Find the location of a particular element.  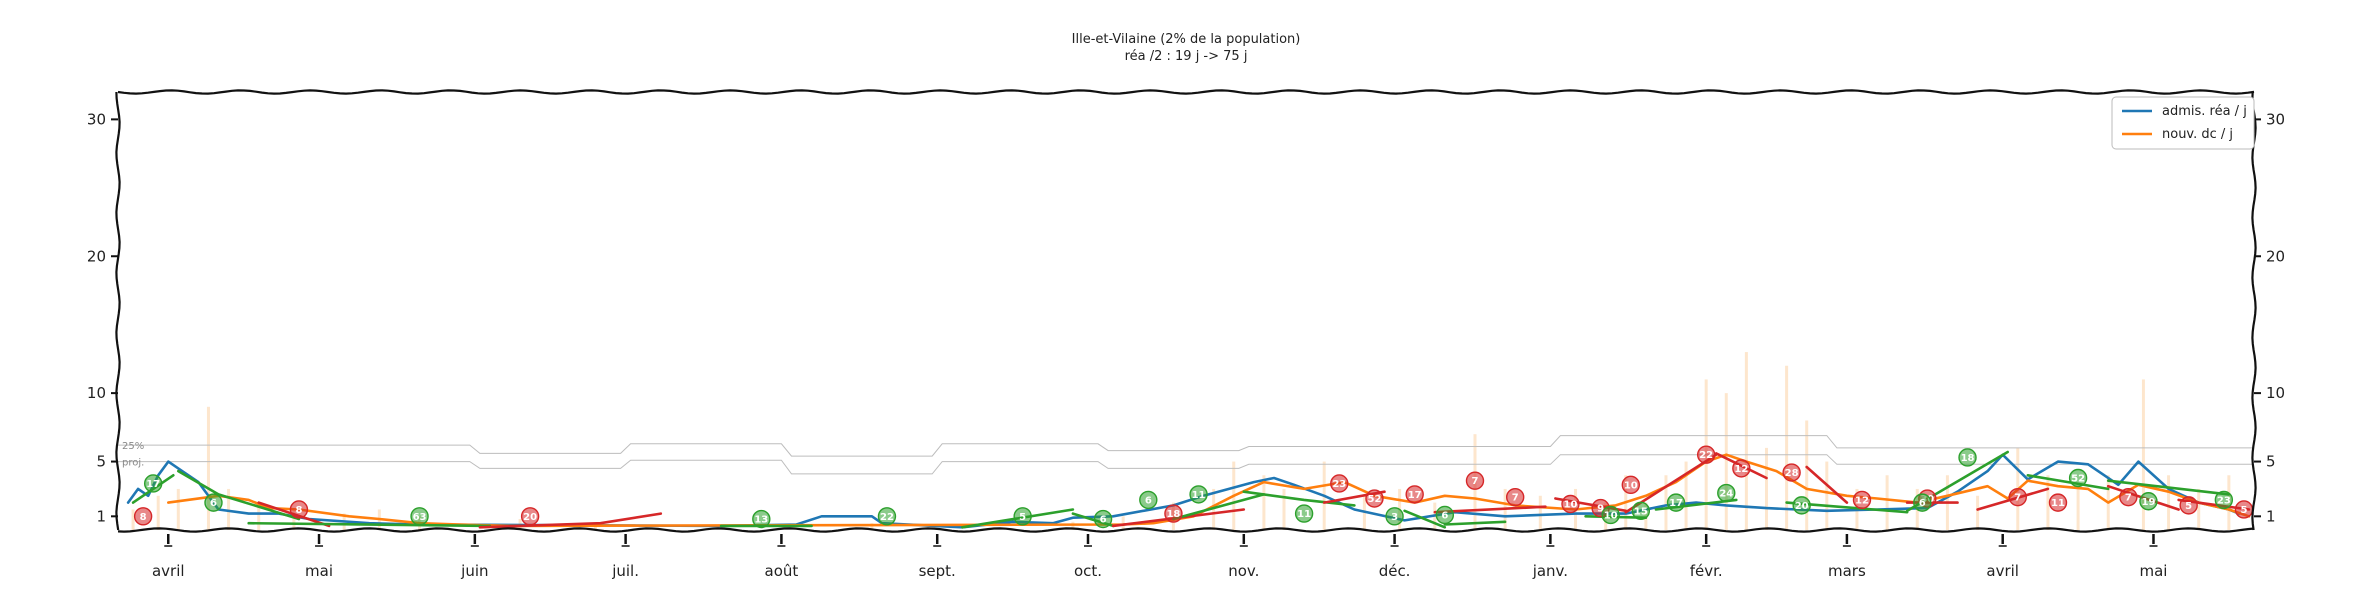

badge: 52 is located at coordinates (1374, 498).